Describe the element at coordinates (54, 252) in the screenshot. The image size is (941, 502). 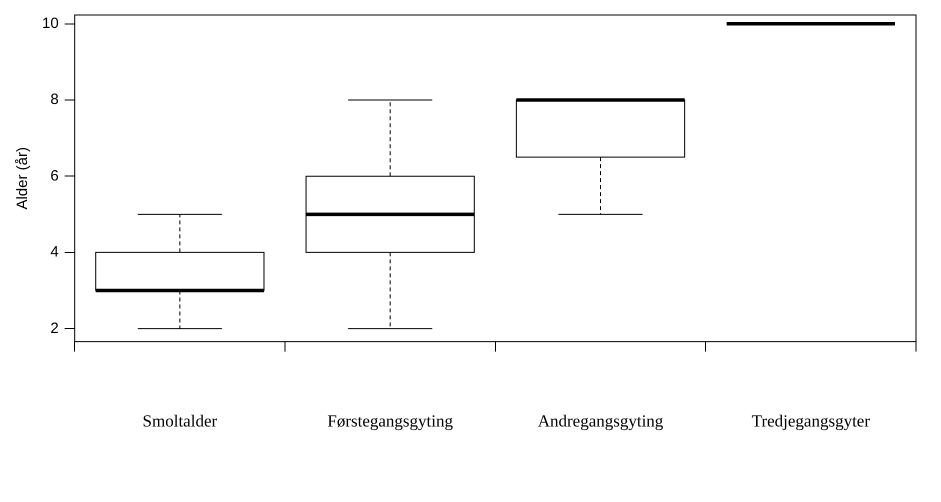
I see `y-tick-label: 4` at that location.